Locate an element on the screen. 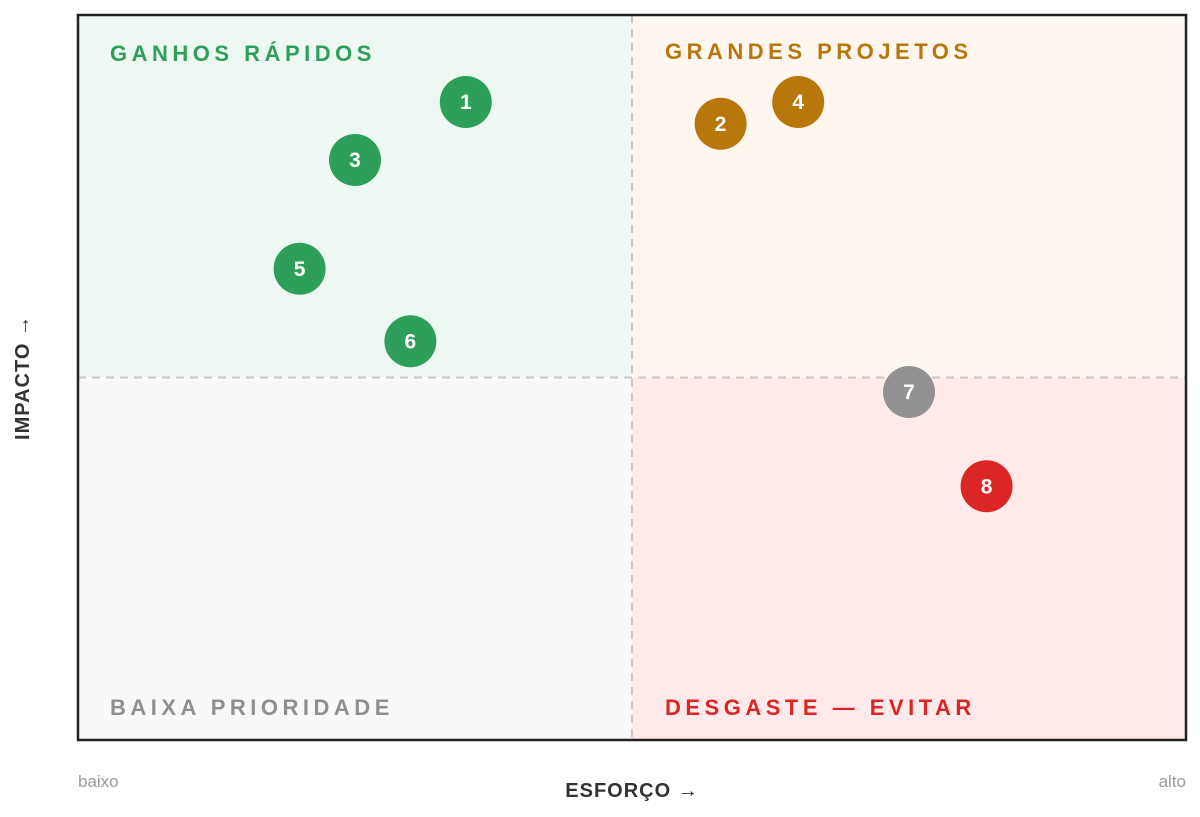  data-point: 4 is located at coordinates (798, 102).